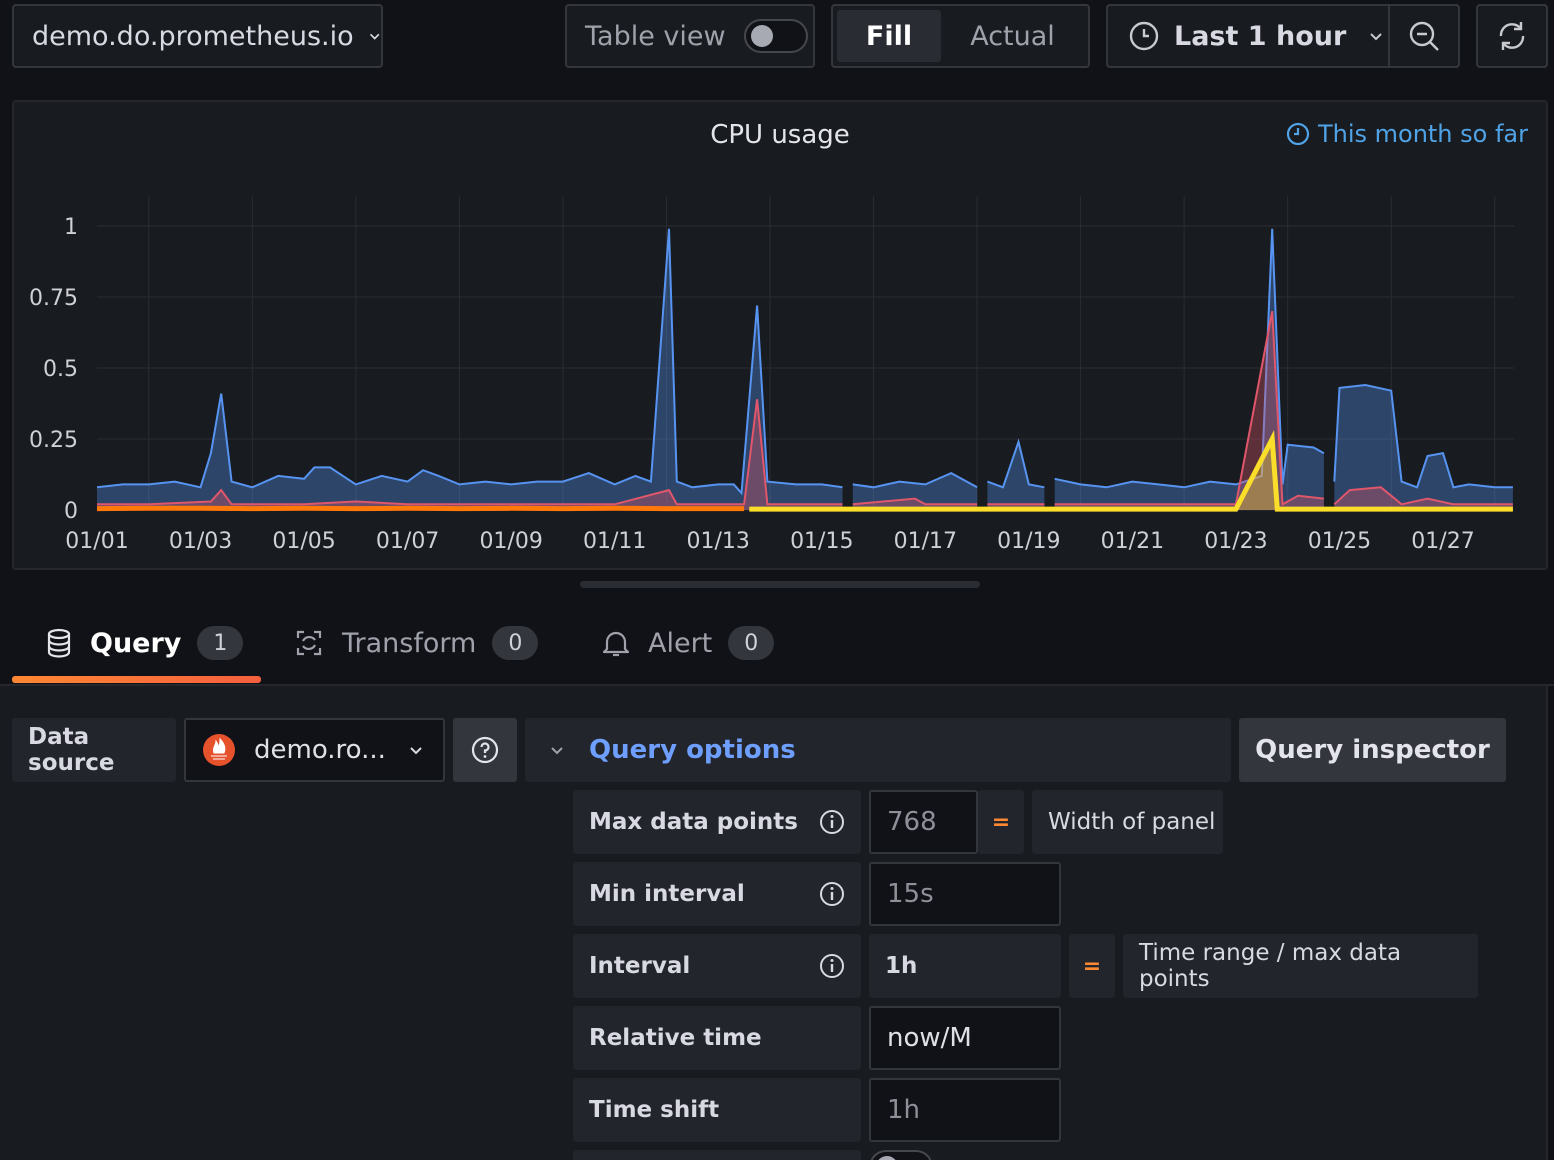 The image size is (1554, 1160). Describe the element at coordinates (680, 643) in the screenshot. I see `tab-alert-label: Alert` at that location.